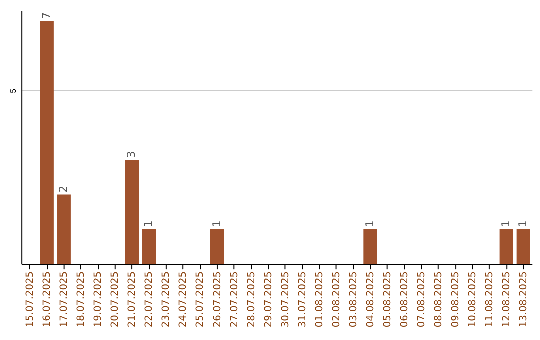 The height and width of the screenshot is (340, 540). I want to click on x-tick-label: 22.07.2025, so click(150, 300).